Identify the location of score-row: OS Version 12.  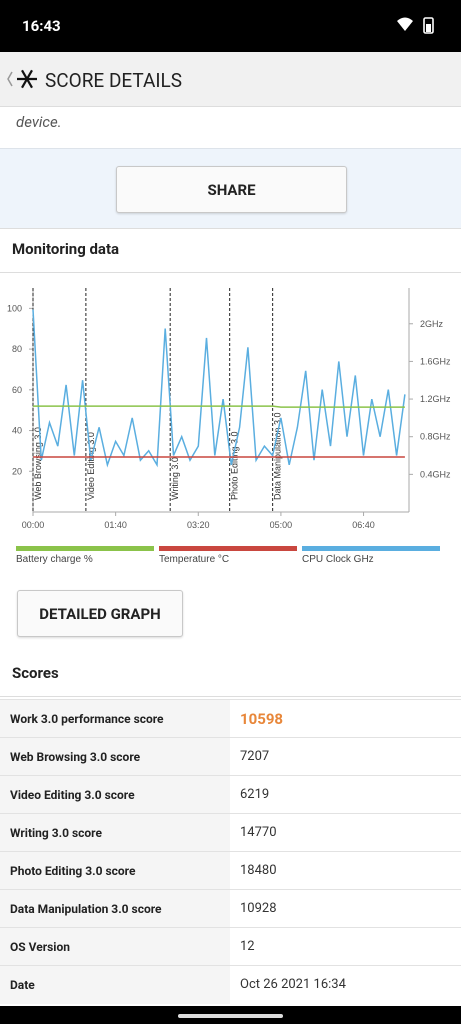
(230, 946).